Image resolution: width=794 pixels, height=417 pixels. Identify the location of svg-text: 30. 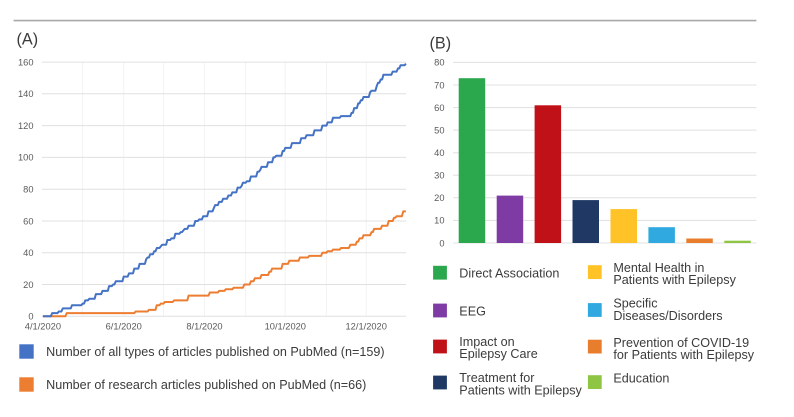
(439, 176).